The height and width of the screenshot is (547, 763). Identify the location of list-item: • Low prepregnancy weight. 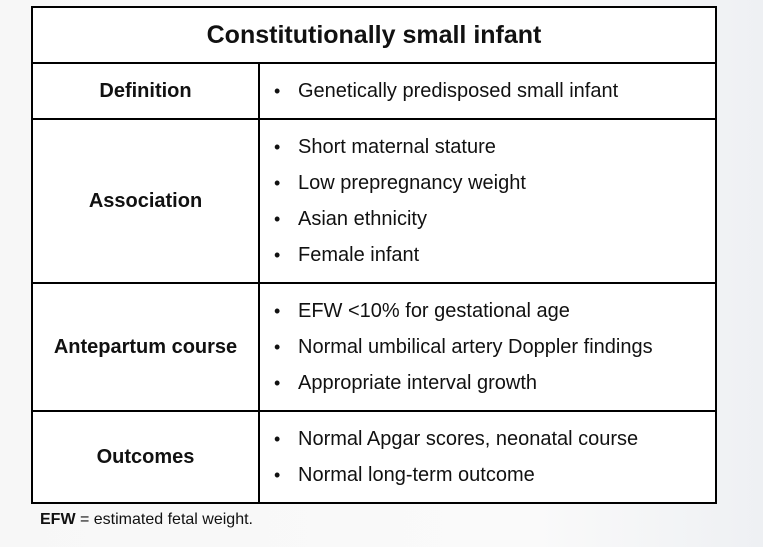
(491, 183).